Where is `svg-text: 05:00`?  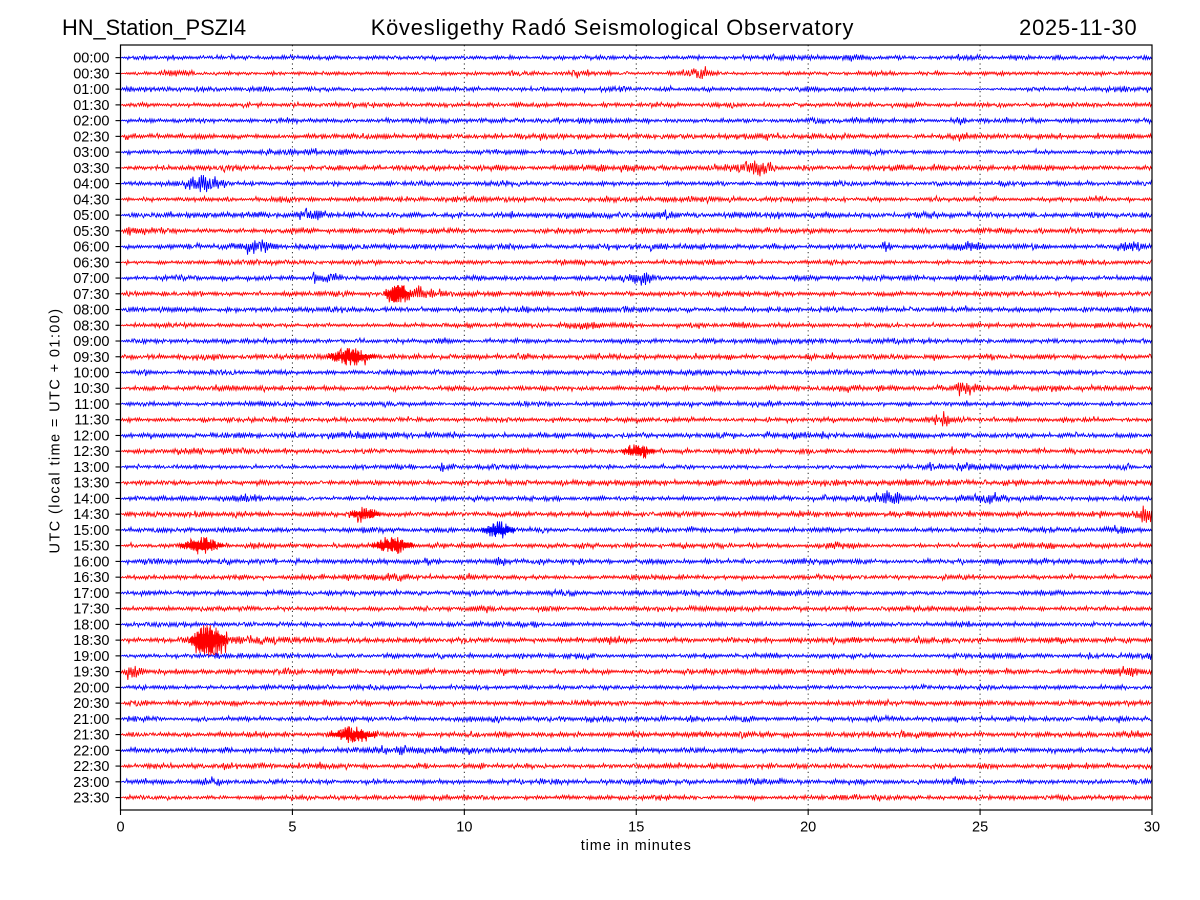
svg-text: 05:00 is located at coordinates (91, 216).